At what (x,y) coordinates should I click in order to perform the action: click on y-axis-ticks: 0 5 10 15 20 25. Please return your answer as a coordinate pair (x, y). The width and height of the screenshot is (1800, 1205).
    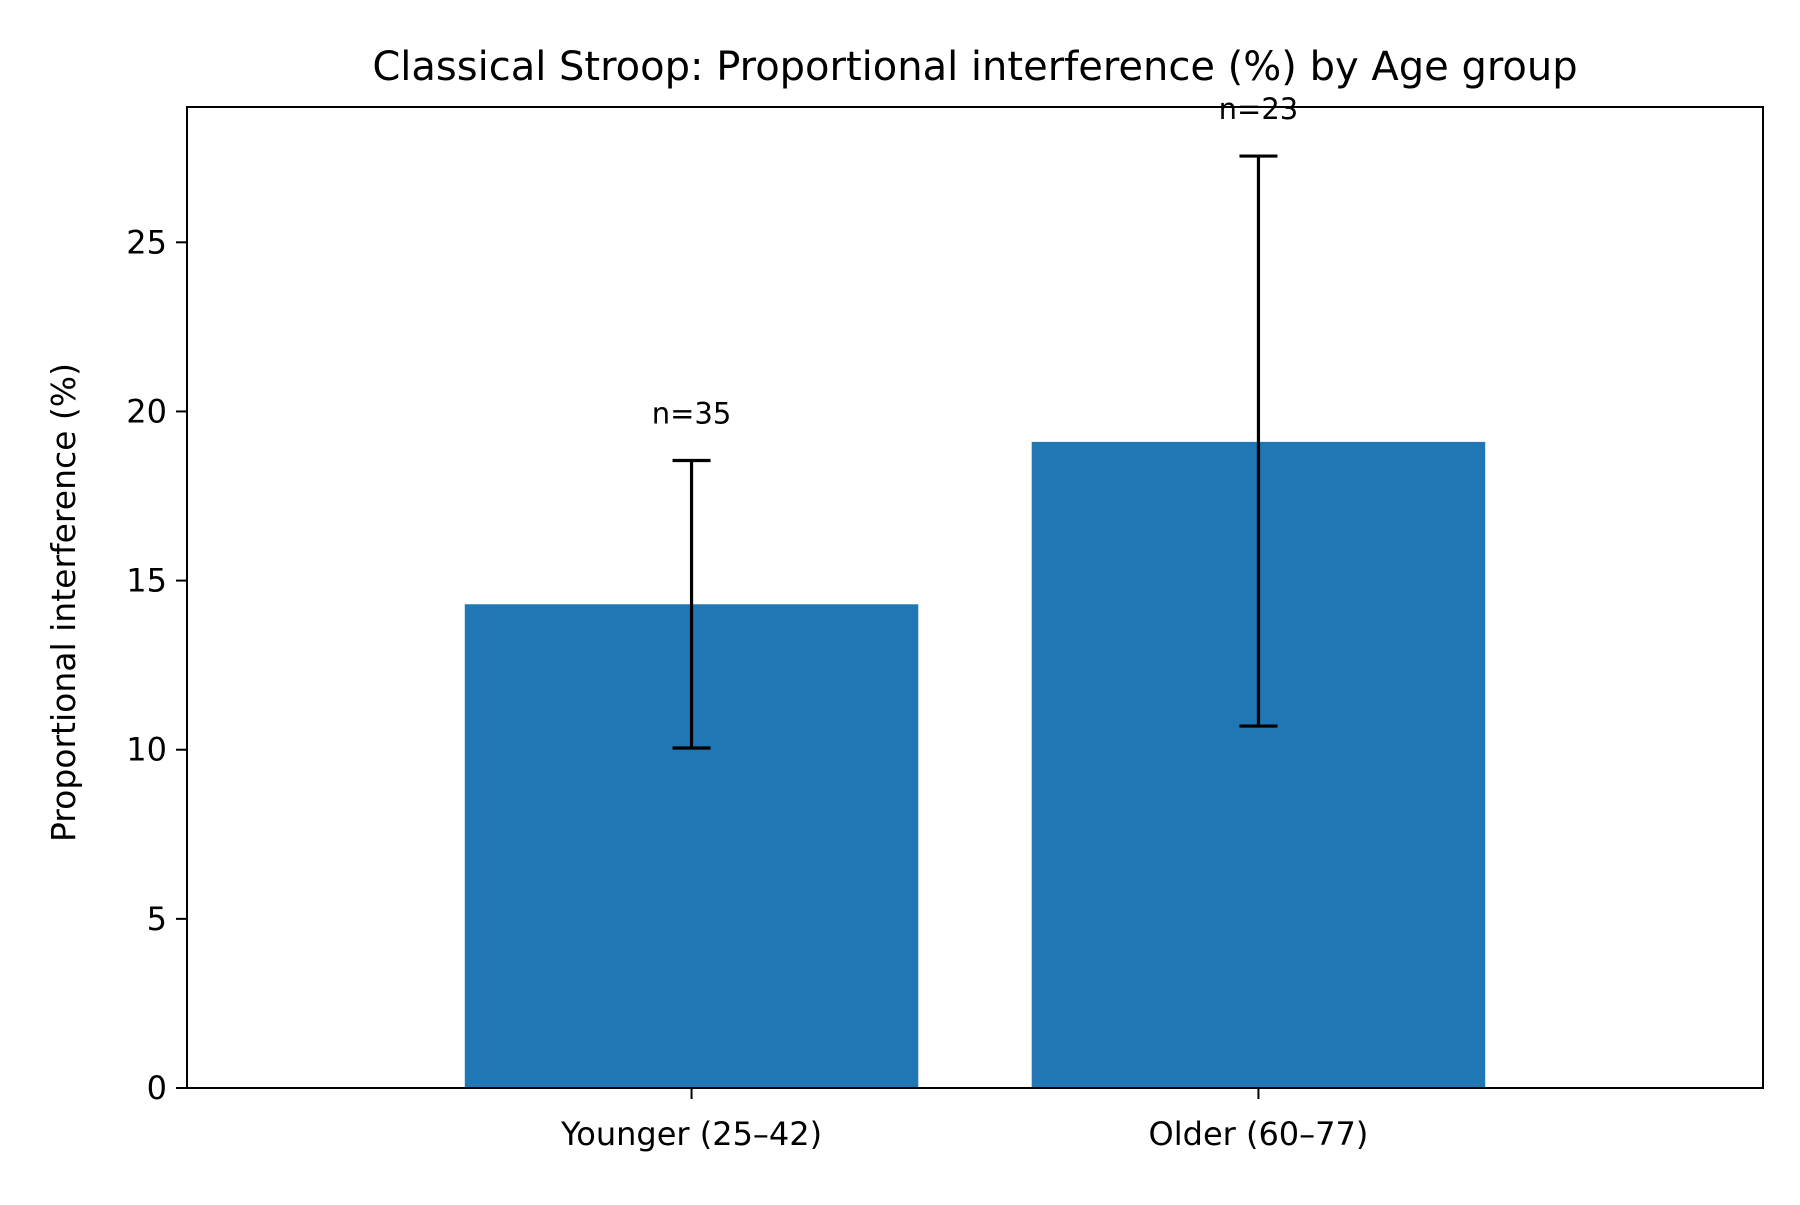
    Looking at the image, I should click on (156, 665).